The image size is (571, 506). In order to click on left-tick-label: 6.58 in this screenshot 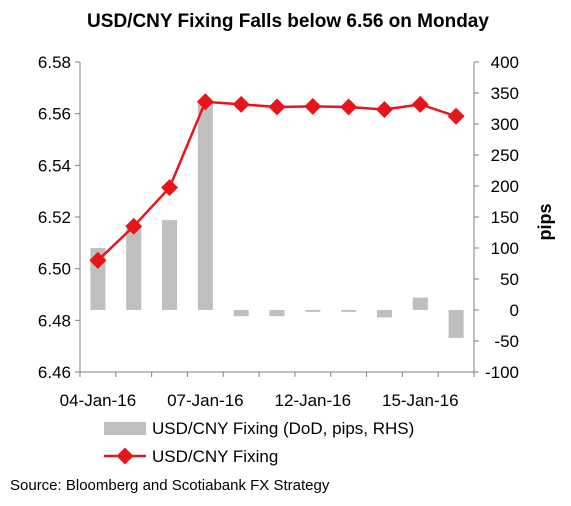, I will do `click(54, 62)`.